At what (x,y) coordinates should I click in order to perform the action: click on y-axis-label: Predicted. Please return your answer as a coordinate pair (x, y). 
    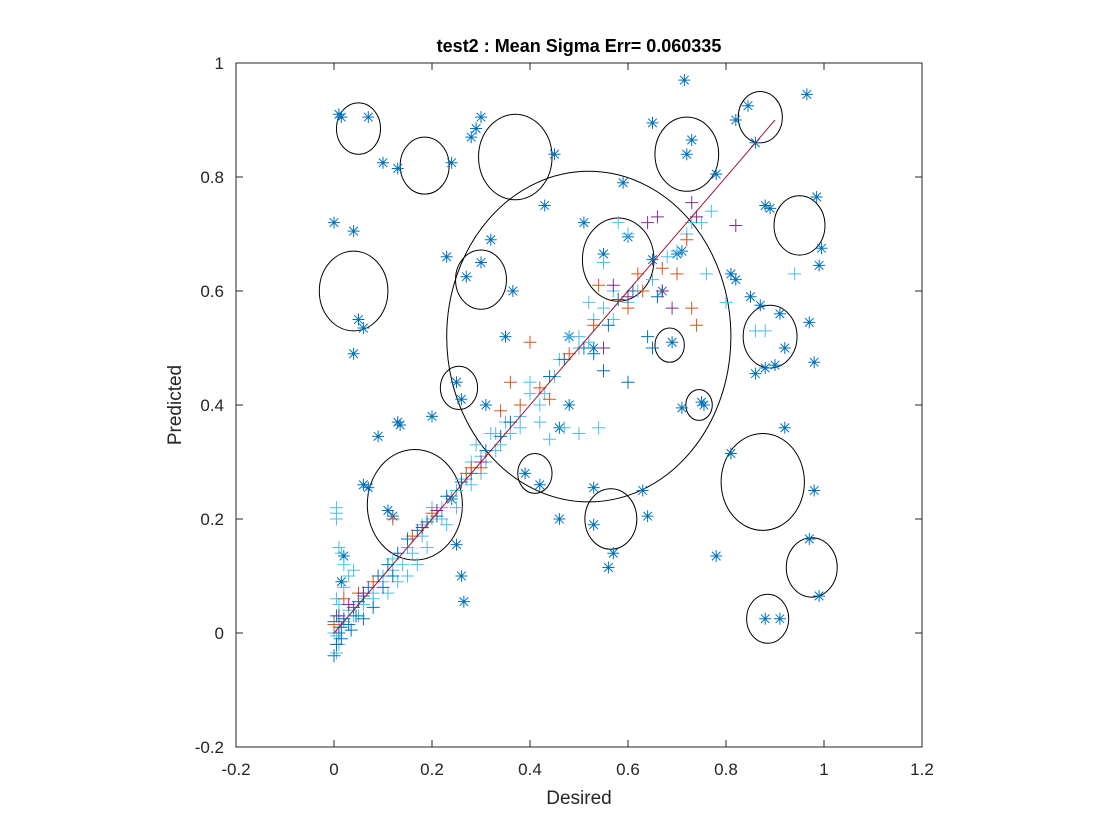
    Looking at the image, I should click on (175, 405).